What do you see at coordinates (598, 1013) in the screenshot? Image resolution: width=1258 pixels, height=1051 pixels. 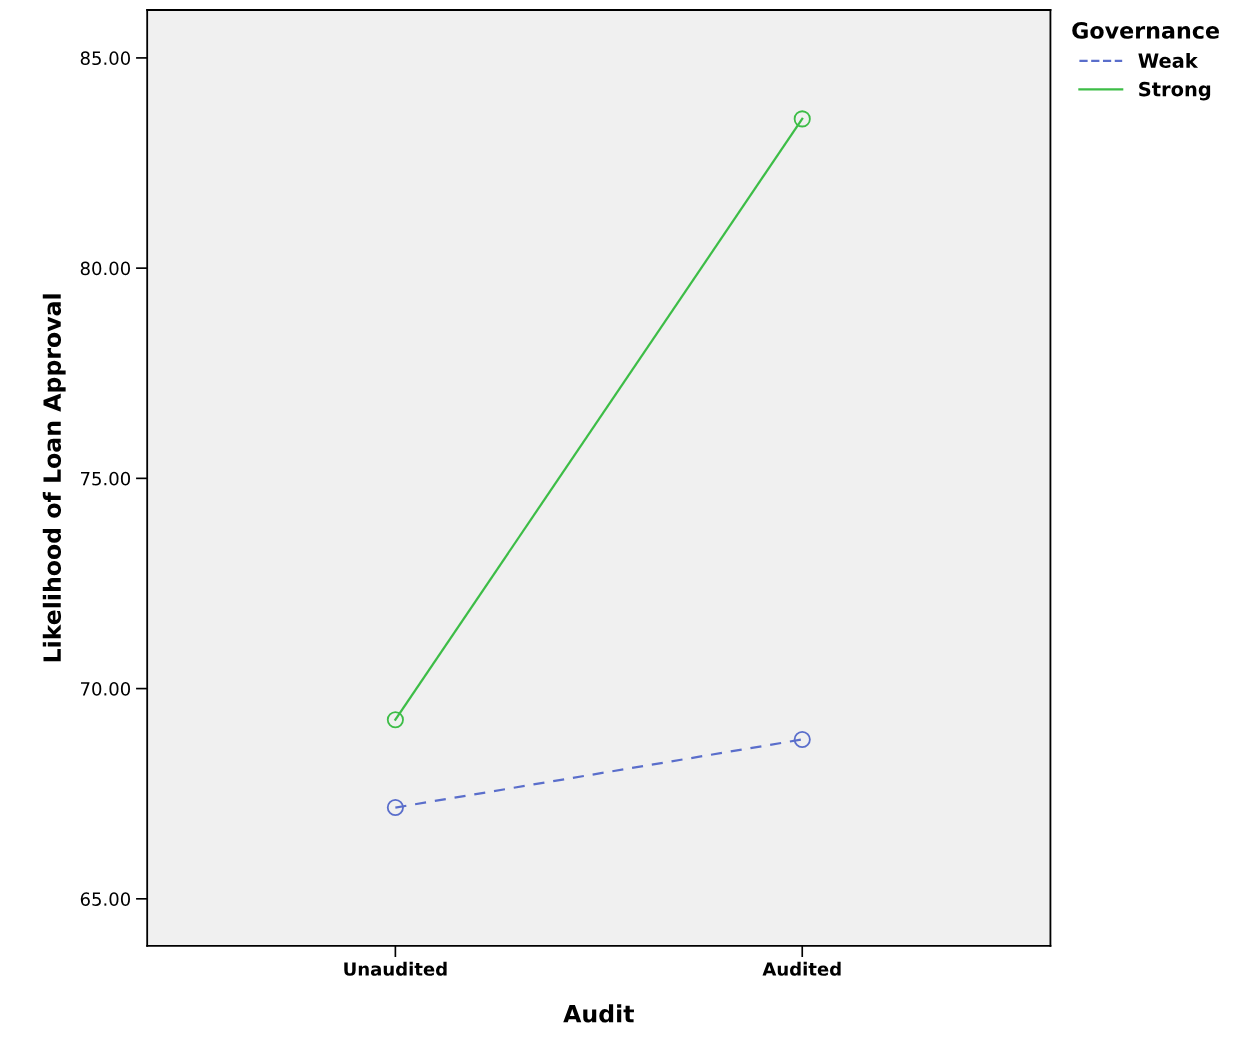 I see `x-axis-title: Audit` at bounding box center [598, 1013].